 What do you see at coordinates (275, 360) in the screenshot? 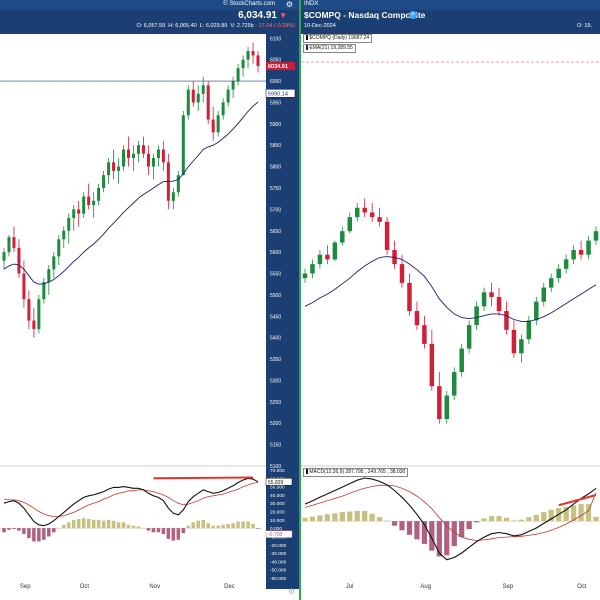
I see `price-tick-label: 5350` at bounding box center [275, 360].